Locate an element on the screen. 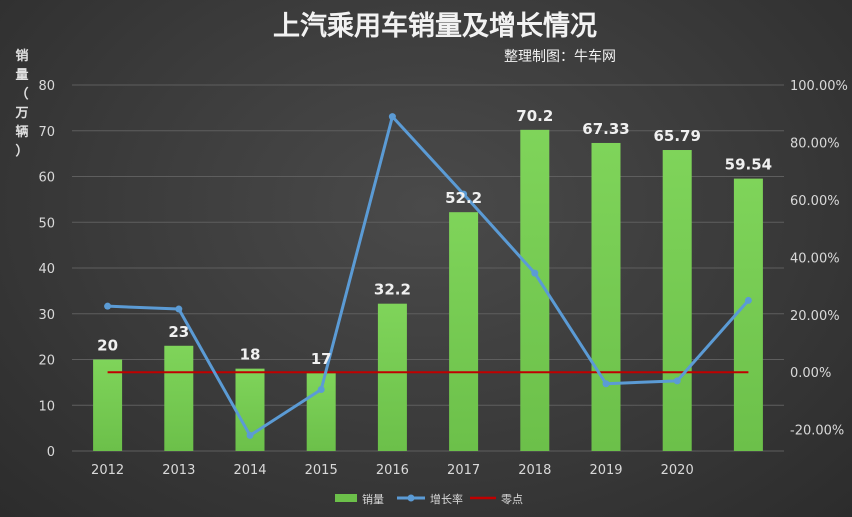 This screenshot has height=517, width=852. x-tick-label: 2020 is located at coordinates (677, 470).